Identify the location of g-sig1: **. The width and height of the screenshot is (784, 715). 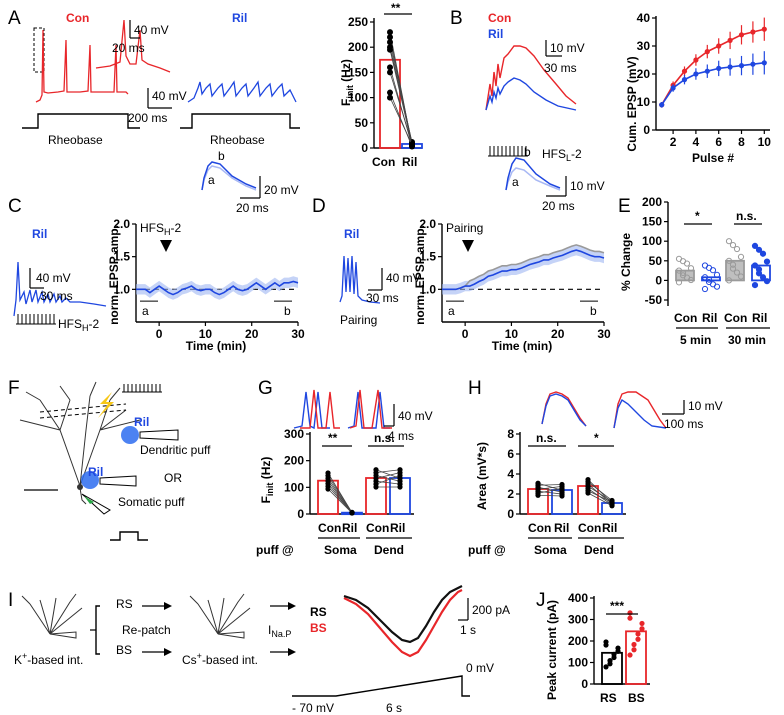
(333, 438).